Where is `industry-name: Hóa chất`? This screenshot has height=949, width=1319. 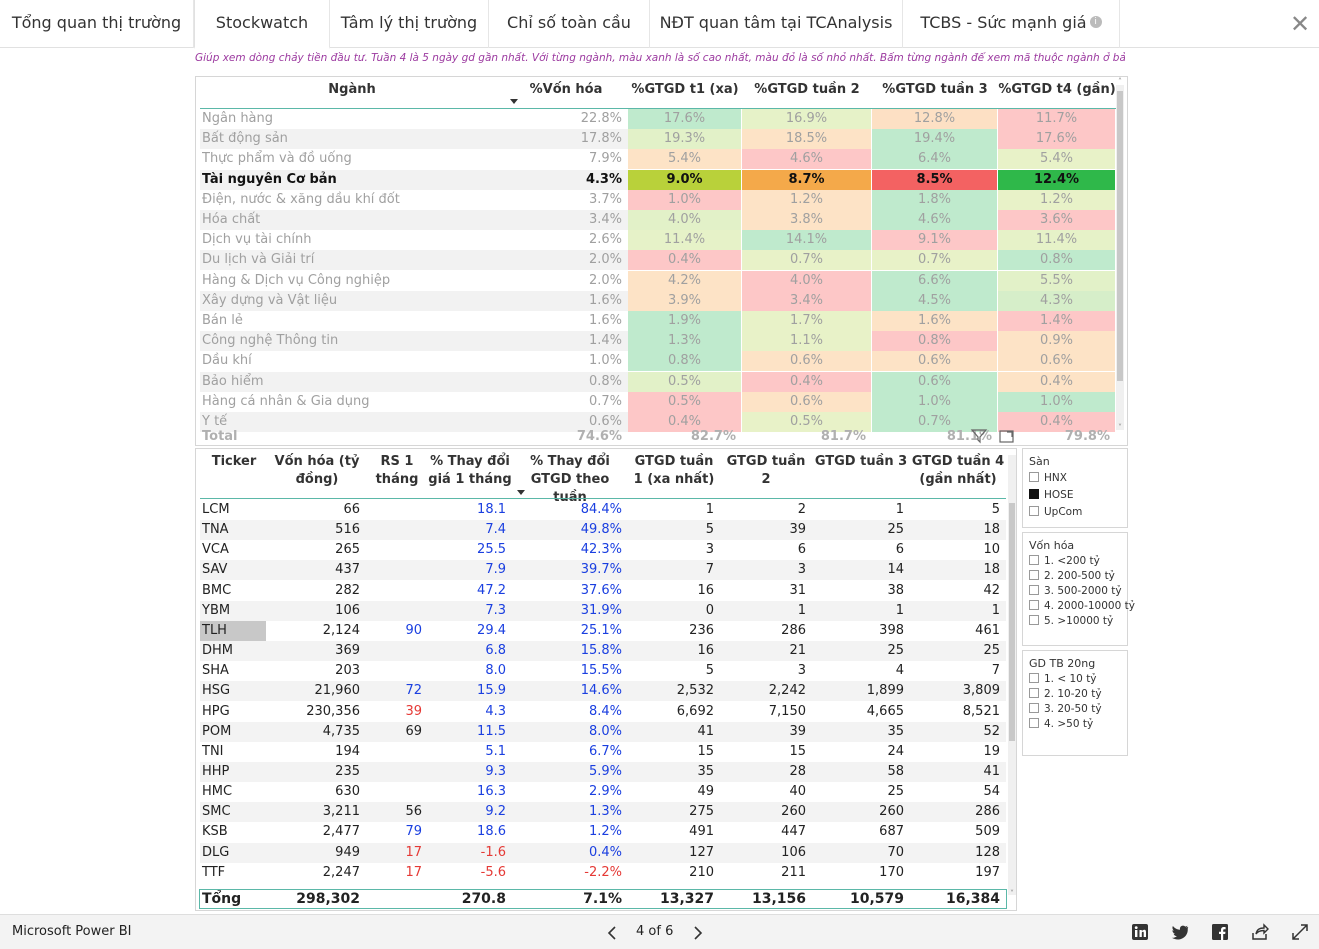
industry-name: Hóa chất is located at coordinates (231, 219).